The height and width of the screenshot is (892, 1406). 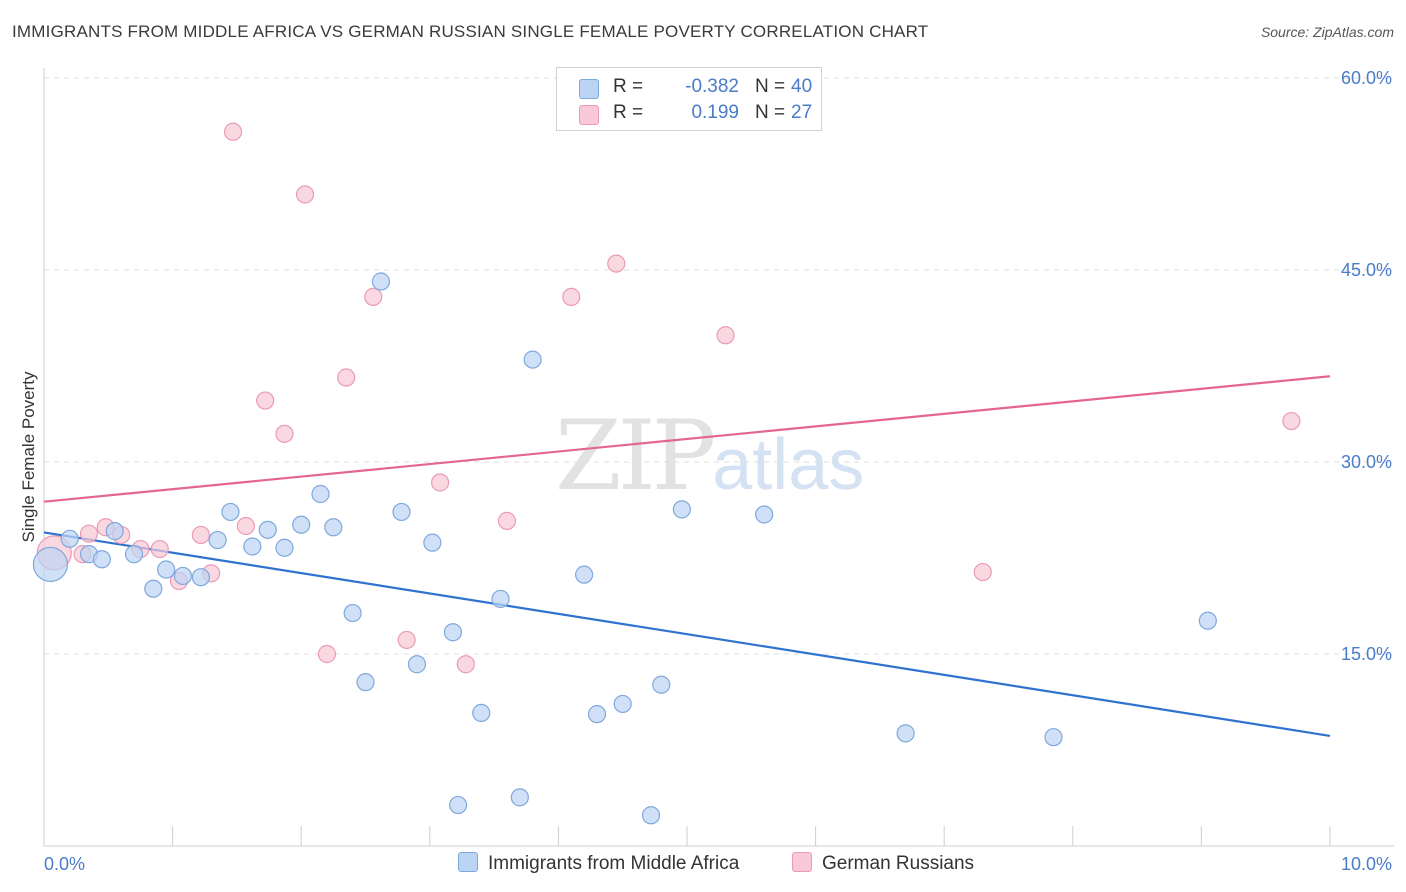 I want to click on y-tick-label: 60.0%, so click(x=1366, y=78).